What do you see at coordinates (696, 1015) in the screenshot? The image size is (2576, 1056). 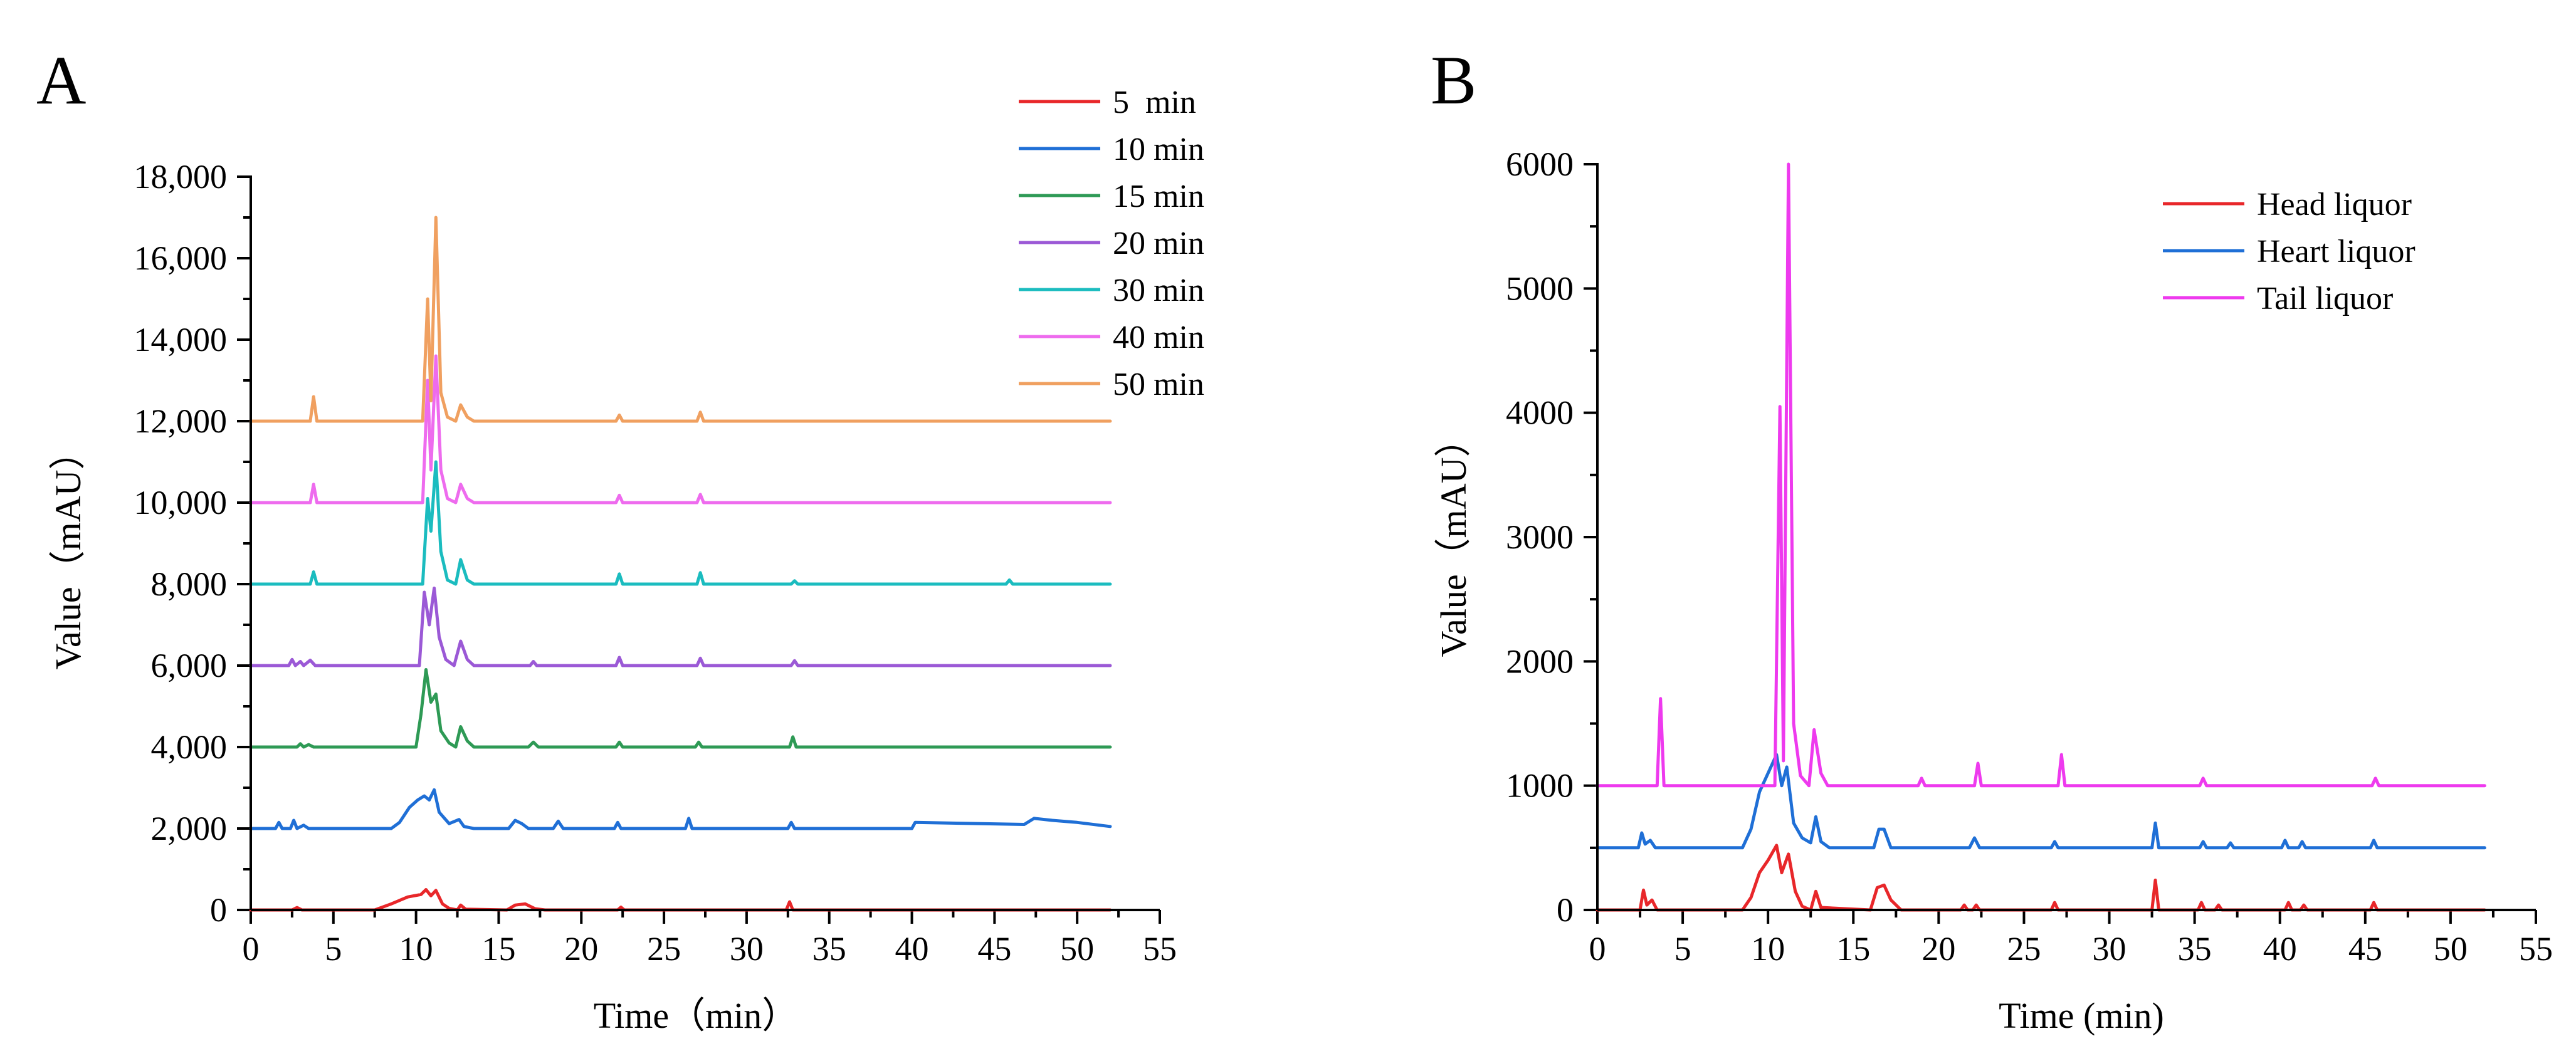 I see `chart-a-x-axis-title: Time（min）` at bounding box center [696, 1015].